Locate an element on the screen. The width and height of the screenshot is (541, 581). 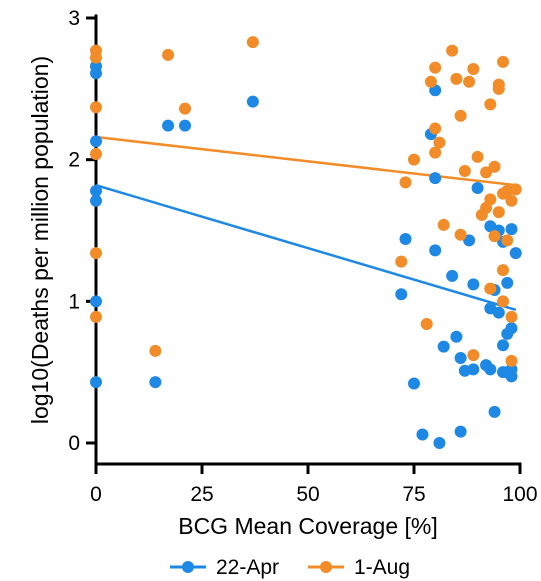
x-tick-label-0: 0 is located at coordinates (96, 494).